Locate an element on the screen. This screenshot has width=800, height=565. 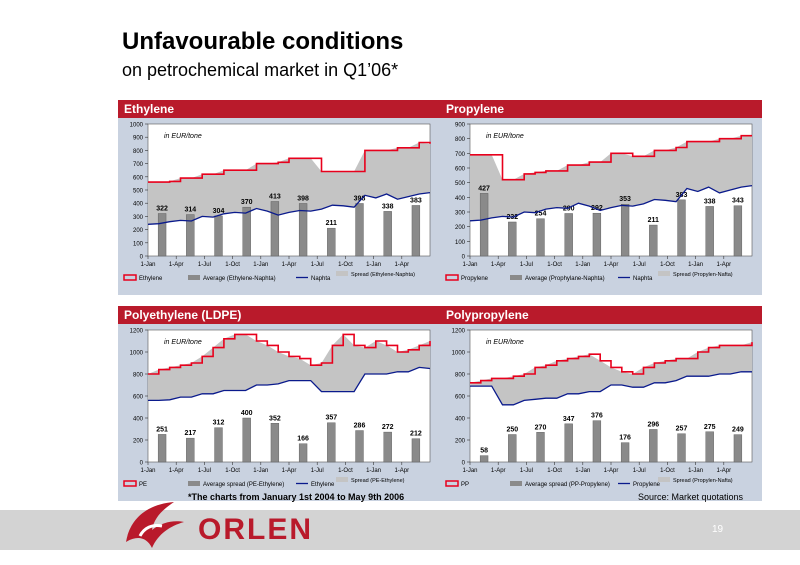
y-tick-label: 300 is located at coordinates (138, 218).